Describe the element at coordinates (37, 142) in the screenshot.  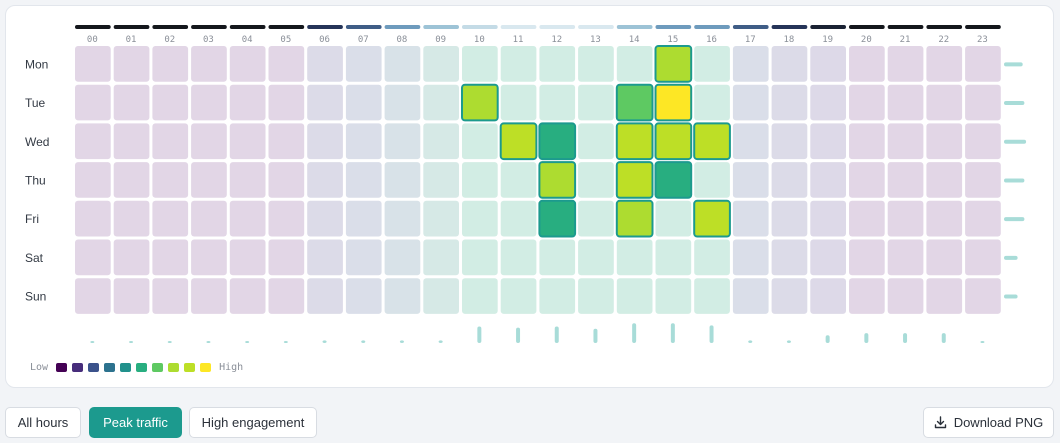
I see `day-label: Wed` at that location.